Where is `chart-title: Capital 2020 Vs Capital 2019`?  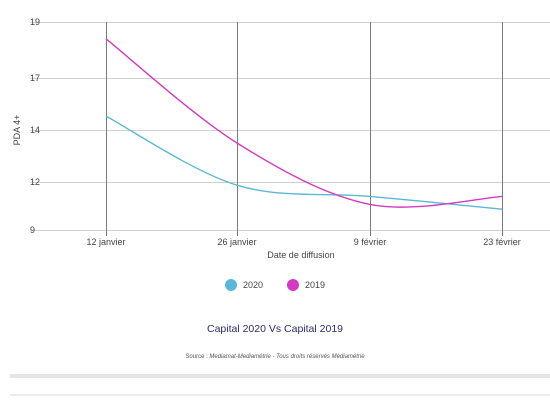
chart-title: Capital 2020 Vs Capital 2019 is located at coordinates (274, 329).